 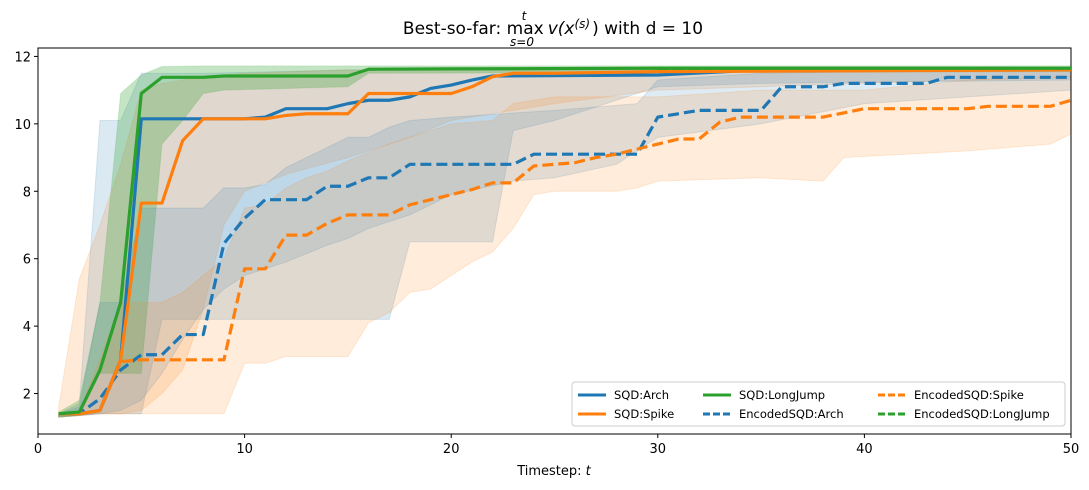 I want to click on legend-label-encodedsqd-spike: EncodedSQD:Spike, so click(x=969, y=395).